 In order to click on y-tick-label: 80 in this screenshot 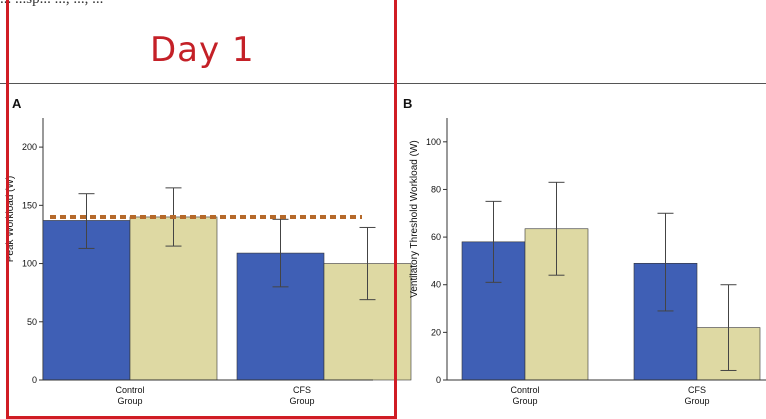, I will do `click(436, 189)`.